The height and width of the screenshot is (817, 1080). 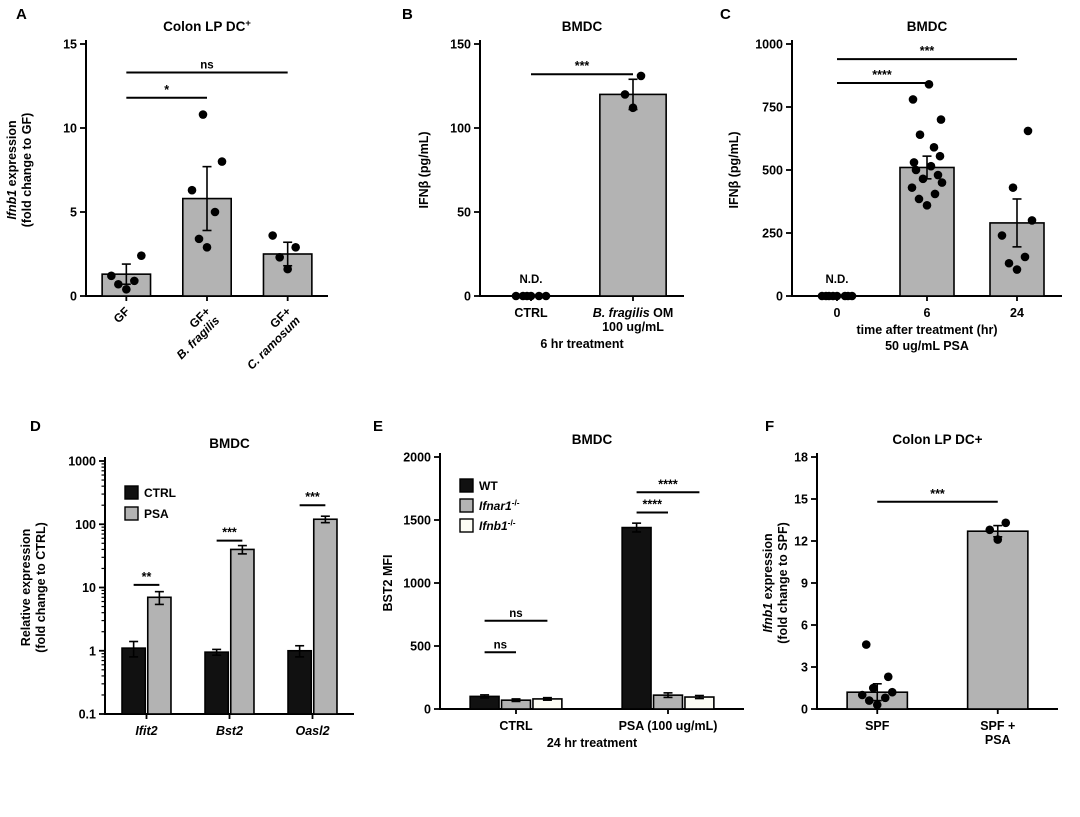 What do you see at coordinates (497, 525) in the screenshot?
I see `svg-text: Ifnb1-/-` at bounding box center [497, 525].